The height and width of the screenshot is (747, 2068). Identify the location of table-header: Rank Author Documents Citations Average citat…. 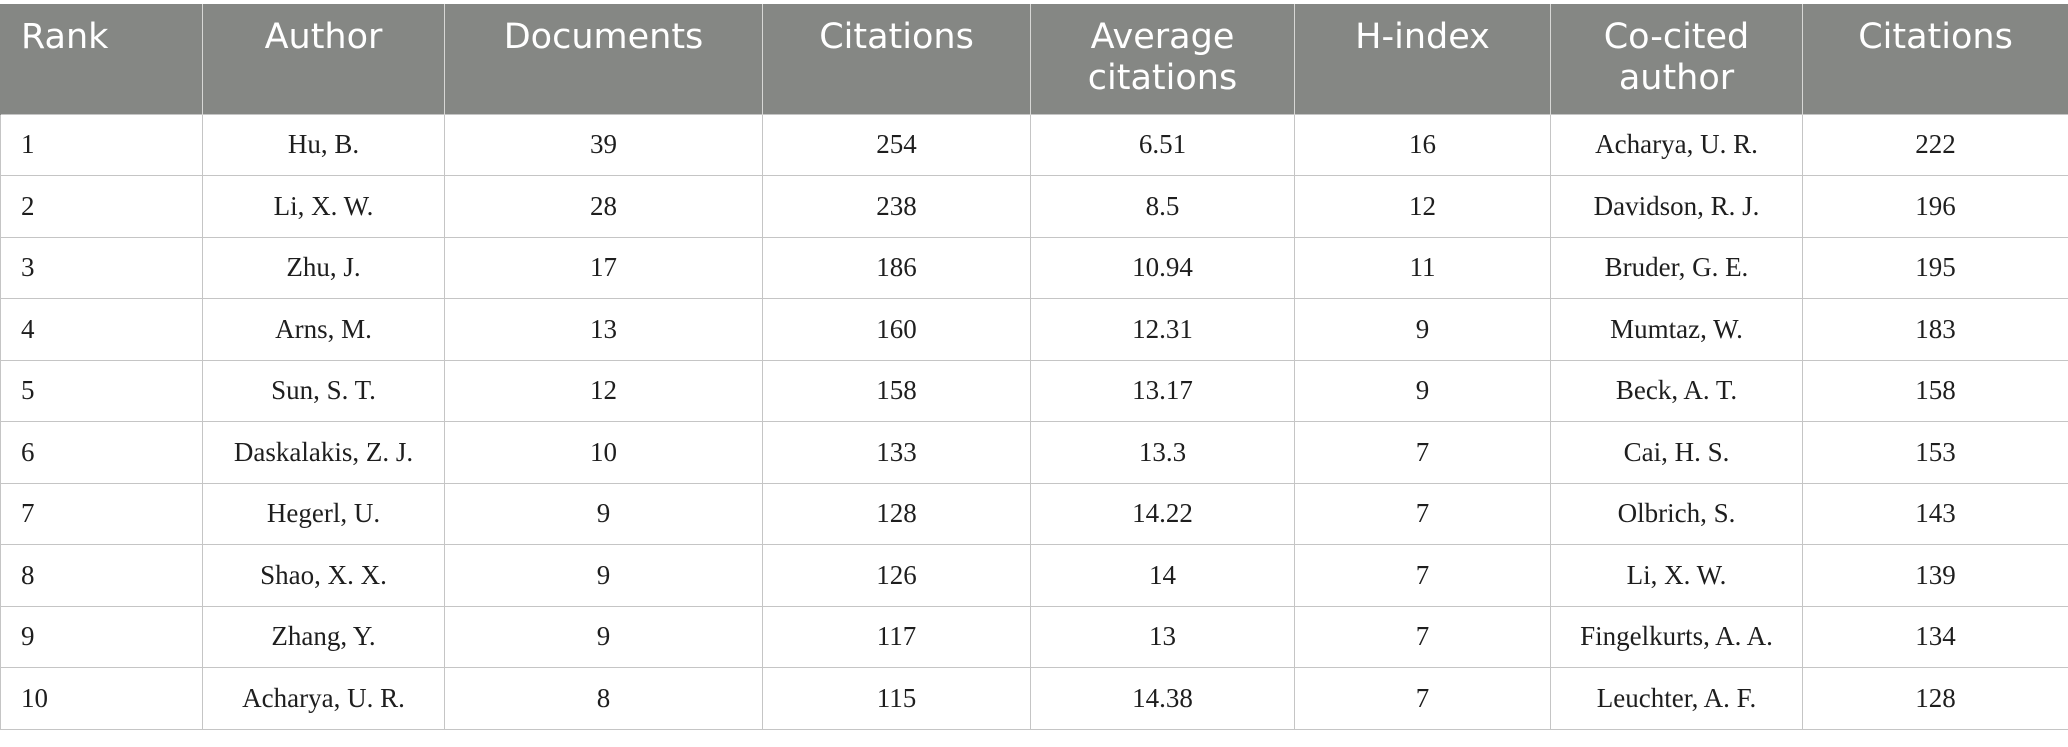
(1034, 59).